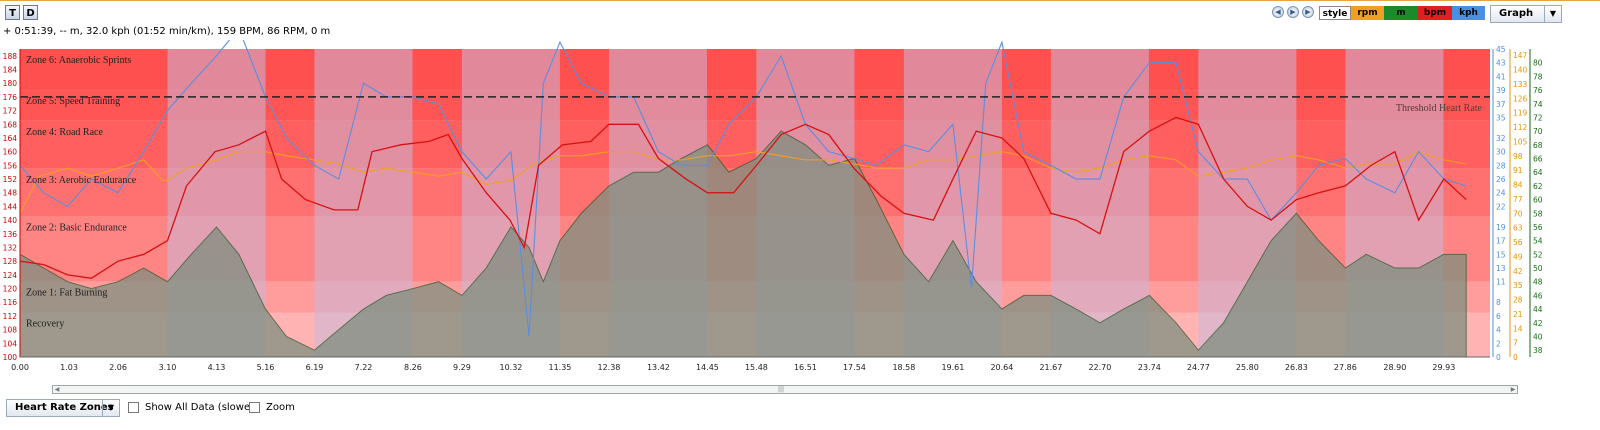 This screenshot has width=1600, height=430. What do you see at coordinates (81, 180) in the screenshot?
I see `zone-label: Zone 3: Aerobic Endurance` at bounding box center [81, 180].